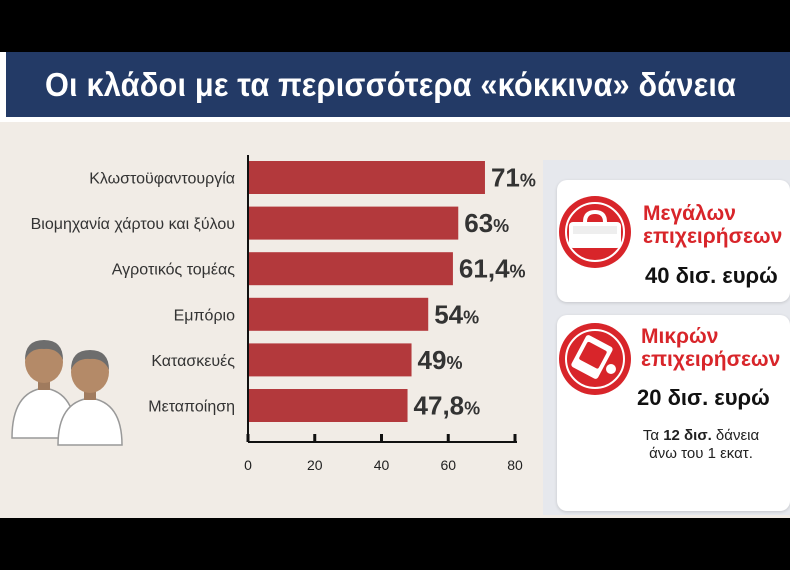  I want to click on value-number: 71, so click(505, 178).